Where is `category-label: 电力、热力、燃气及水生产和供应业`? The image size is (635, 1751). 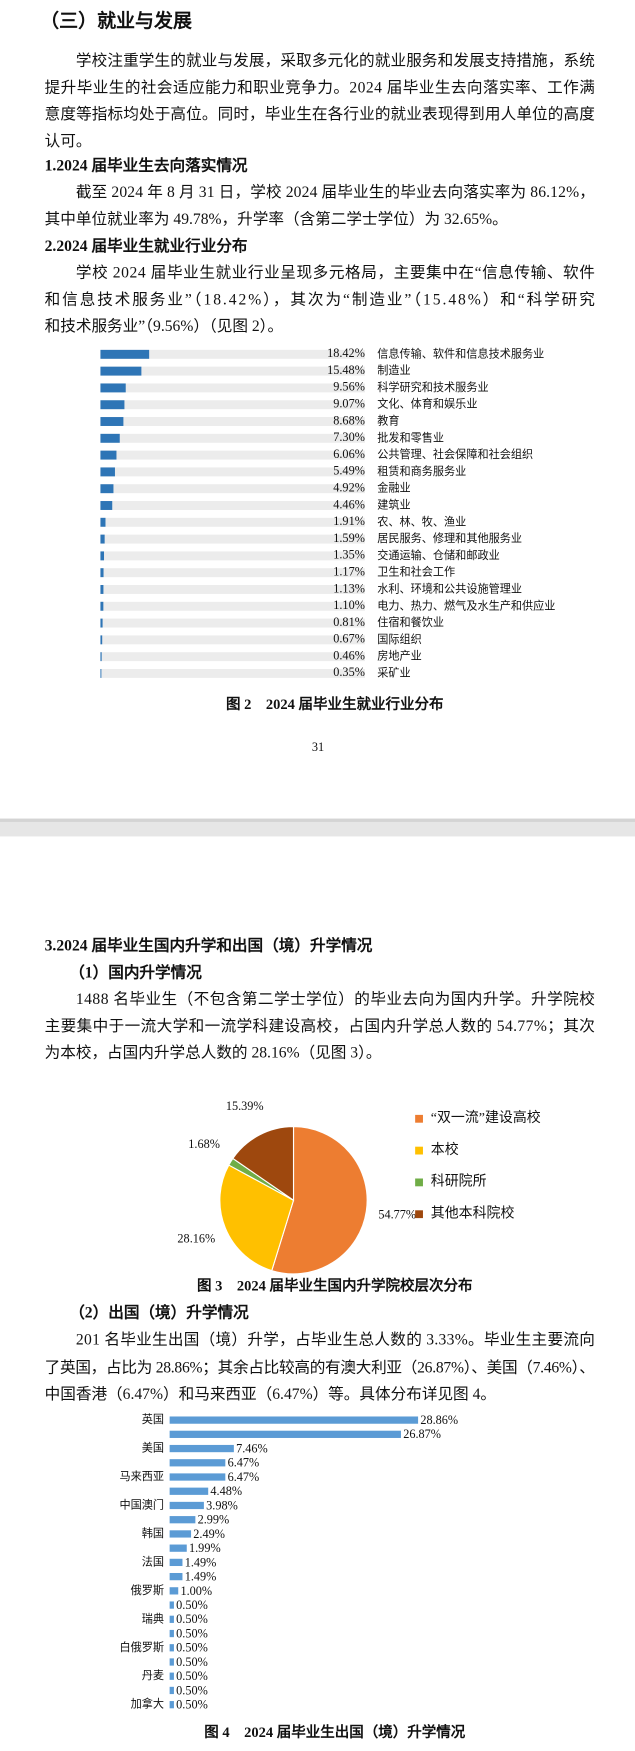 category-label: 电力、热力、燃气及水生产和供应业 is located at coordinates (466, 605).